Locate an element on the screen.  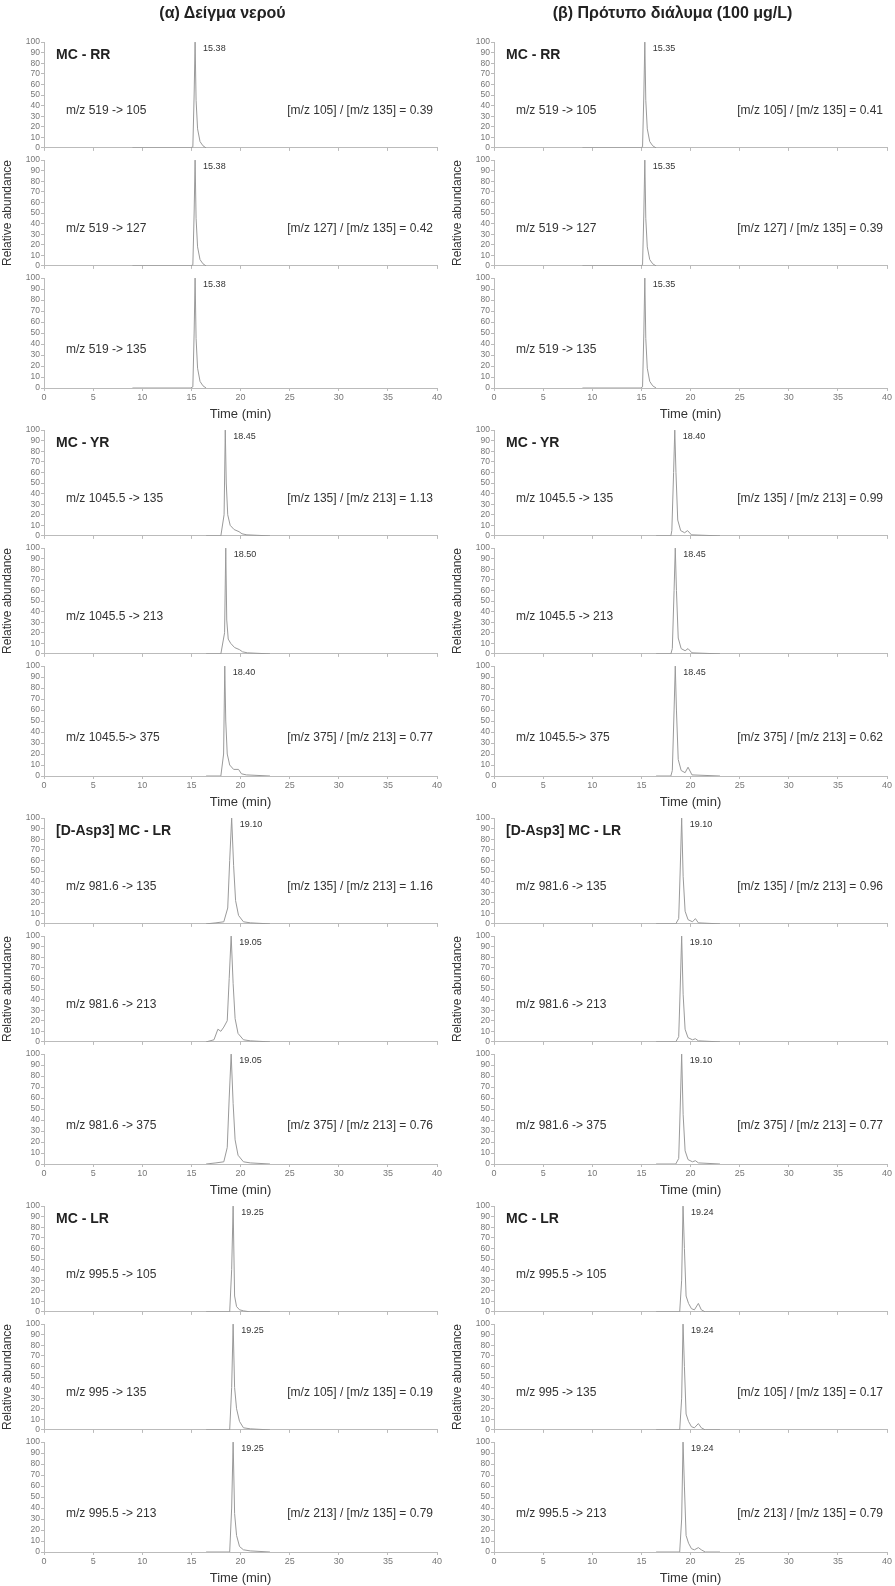
chart-subtitle: [D-Asp3] MC - LR is located at coordinates (564, 830).